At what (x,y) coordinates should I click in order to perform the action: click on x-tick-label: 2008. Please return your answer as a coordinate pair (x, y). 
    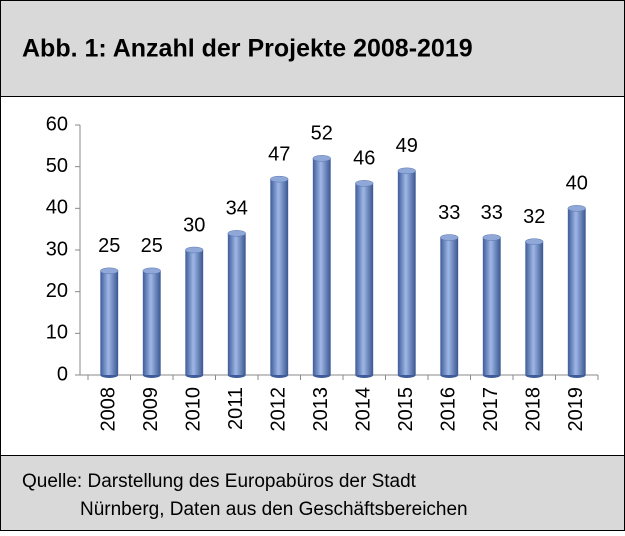
    Looking at the image, I should click on (109, 409).